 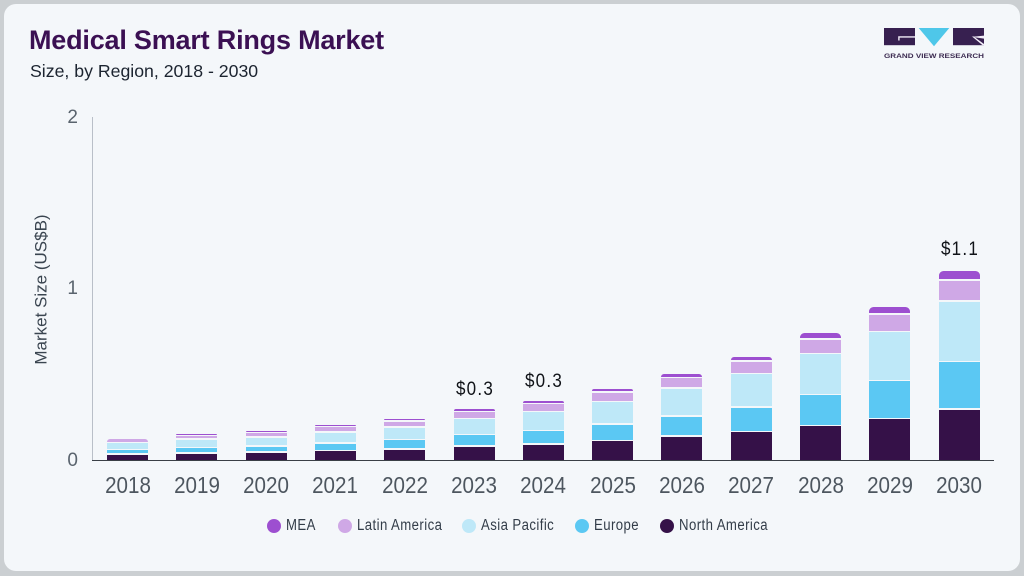 I want to click on svg-text: GRAND VIEW RESEARCH, so click(x=934, y=56).